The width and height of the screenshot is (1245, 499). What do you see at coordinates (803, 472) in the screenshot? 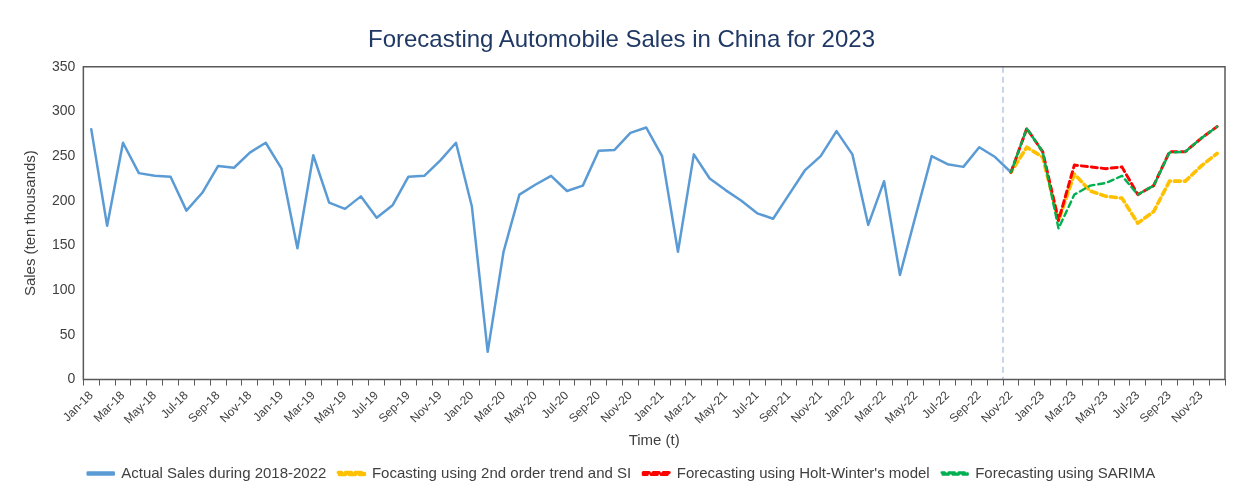
I see `legend-label: Forecasting using Holt-Winter's model` at bounding box center [803, 472].